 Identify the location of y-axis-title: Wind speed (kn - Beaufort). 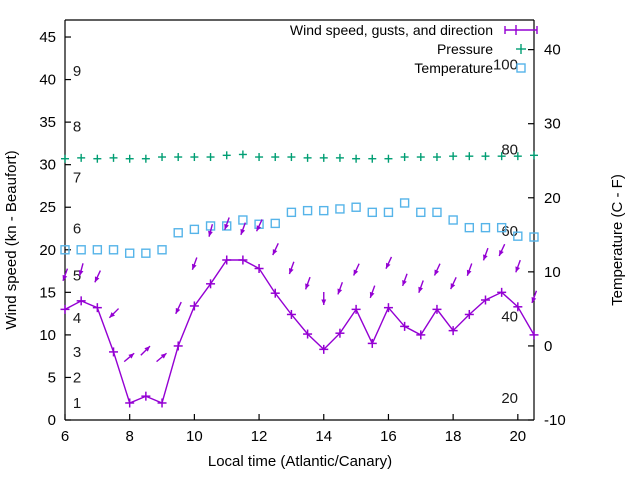
(11, 239).